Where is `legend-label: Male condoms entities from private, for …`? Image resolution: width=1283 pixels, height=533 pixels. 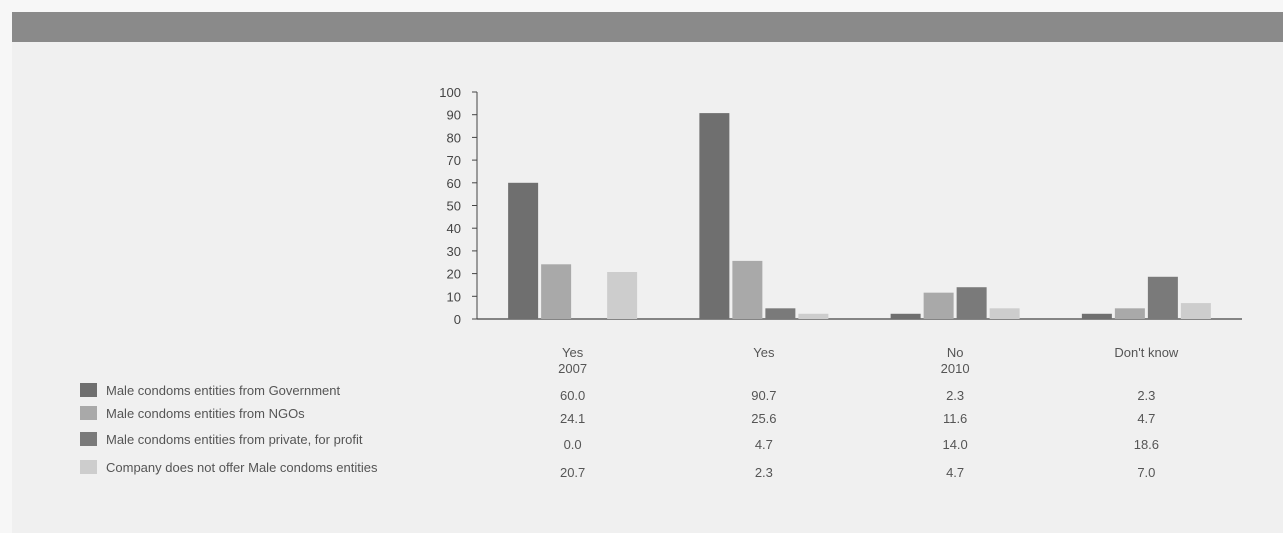 legend-label: Male condoms entities from private, for … is located at coordinates (234, 439).